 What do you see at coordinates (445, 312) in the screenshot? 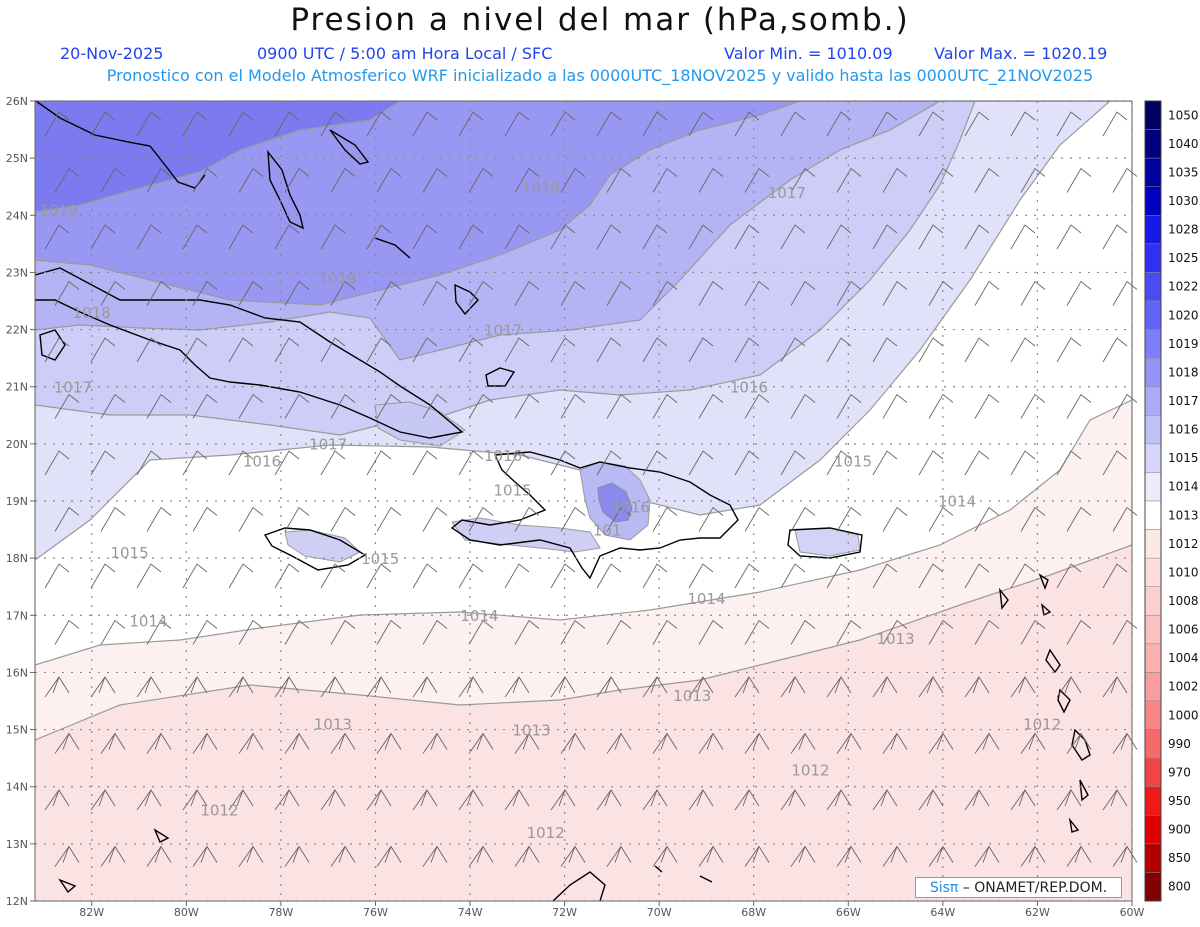
I see `coastline-bahamas-south` at bounding box center [445, 312].